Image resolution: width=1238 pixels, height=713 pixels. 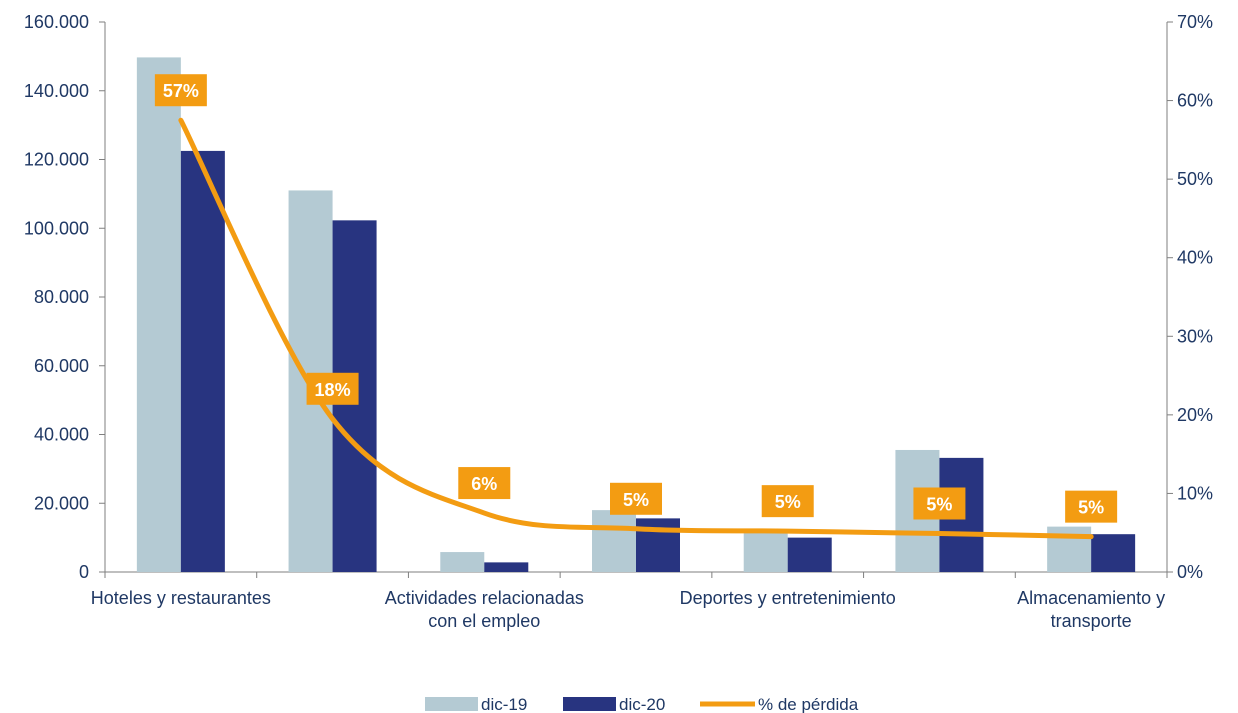 I want to click on right-tick-label: 50%, so click(x=1195, y=179).